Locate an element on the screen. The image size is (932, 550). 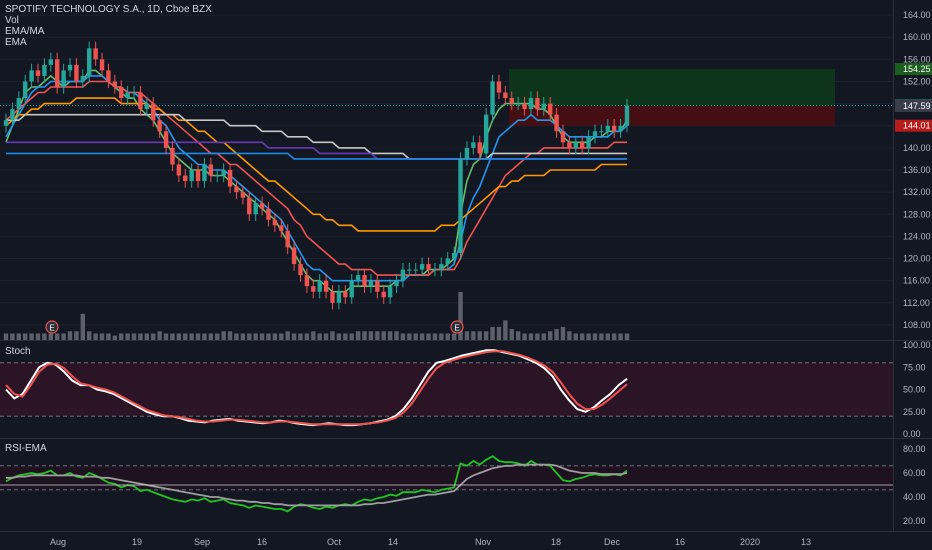
stoch-pane-label: Stoch is located at coordinates (18, 351).